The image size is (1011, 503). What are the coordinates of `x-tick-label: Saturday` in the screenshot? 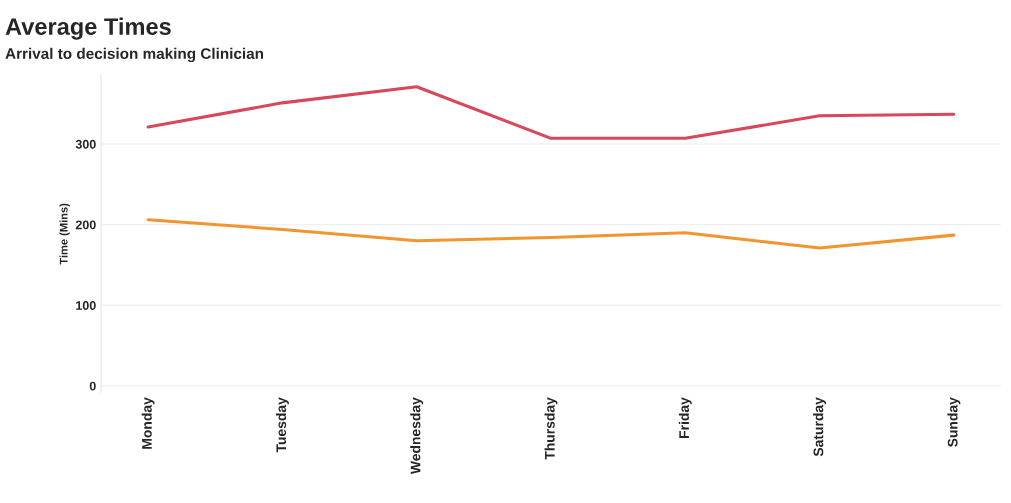 It's located at (820, 427).